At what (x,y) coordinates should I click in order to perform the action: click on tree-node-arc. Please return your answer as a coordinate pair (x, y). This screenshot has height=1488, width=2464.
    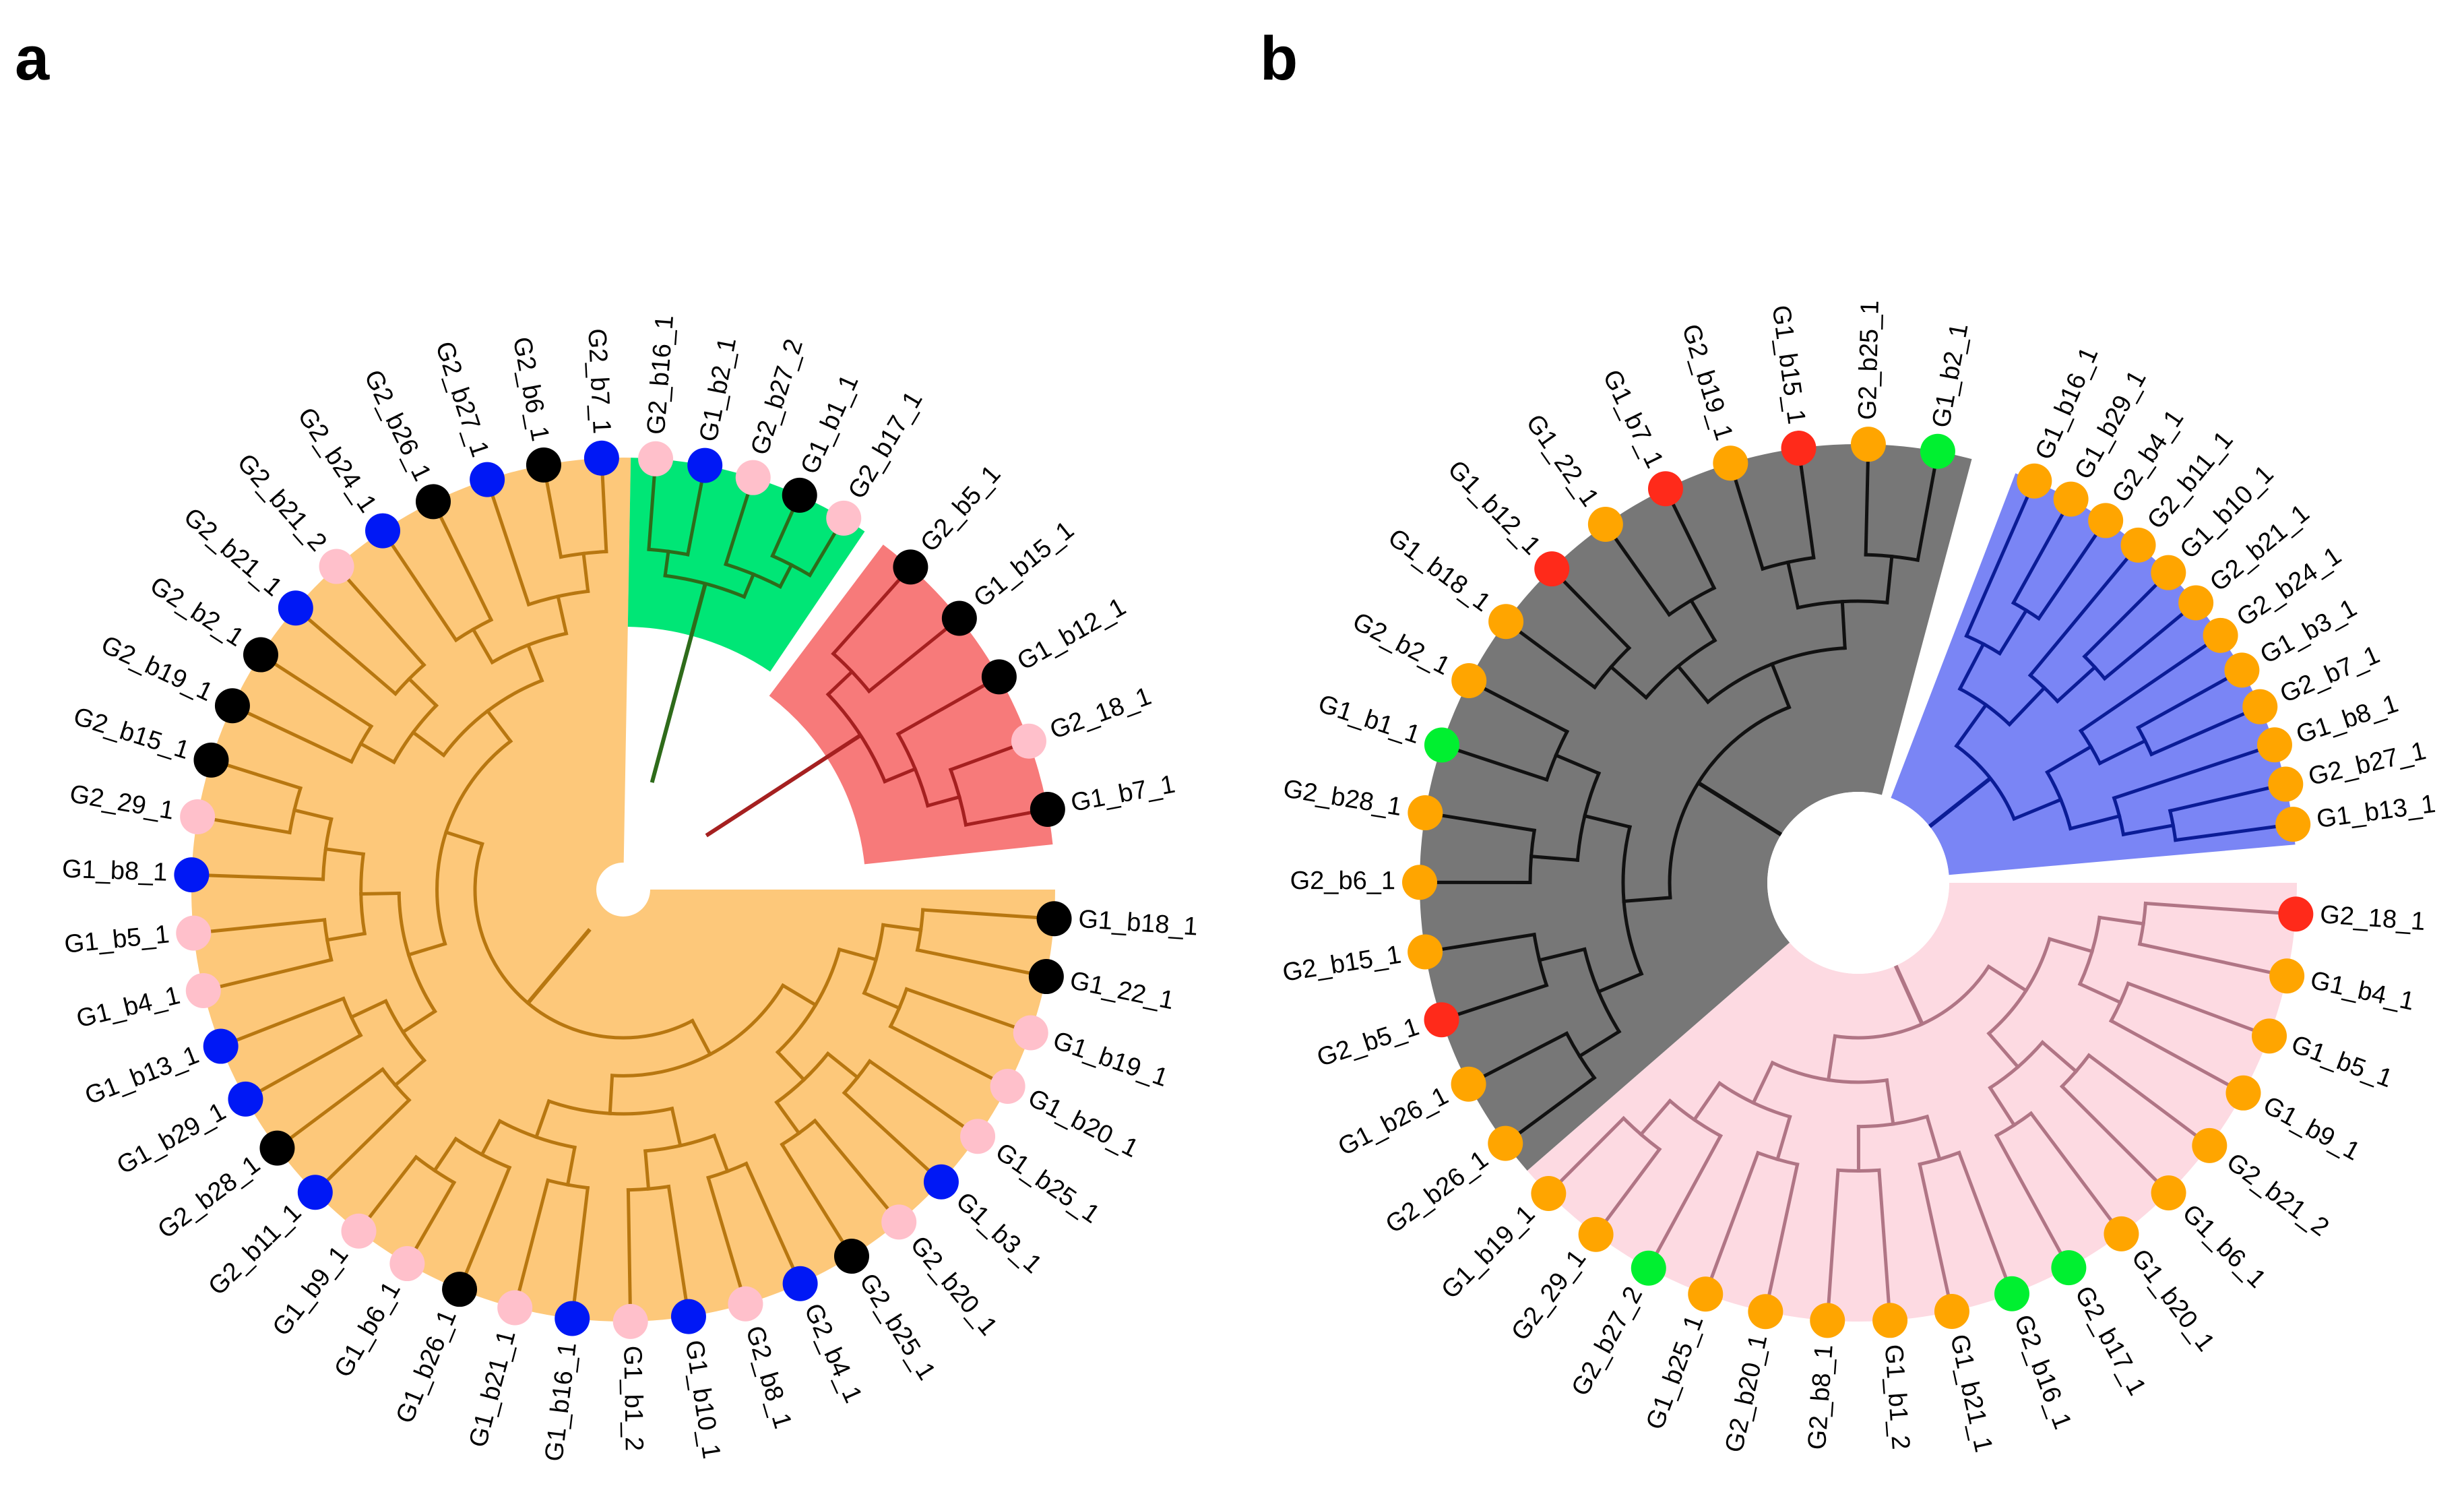
    Looking at the image, I should click on (856, 737).